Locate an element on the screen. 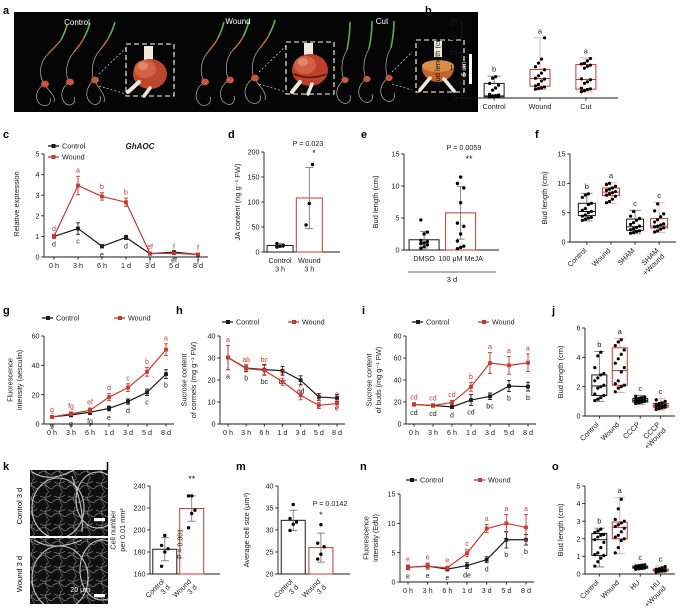 The height and width of the screenshot is (616, 685). panel-k-scale-bar-label: 20 μm is located at coordinates (80, 590).